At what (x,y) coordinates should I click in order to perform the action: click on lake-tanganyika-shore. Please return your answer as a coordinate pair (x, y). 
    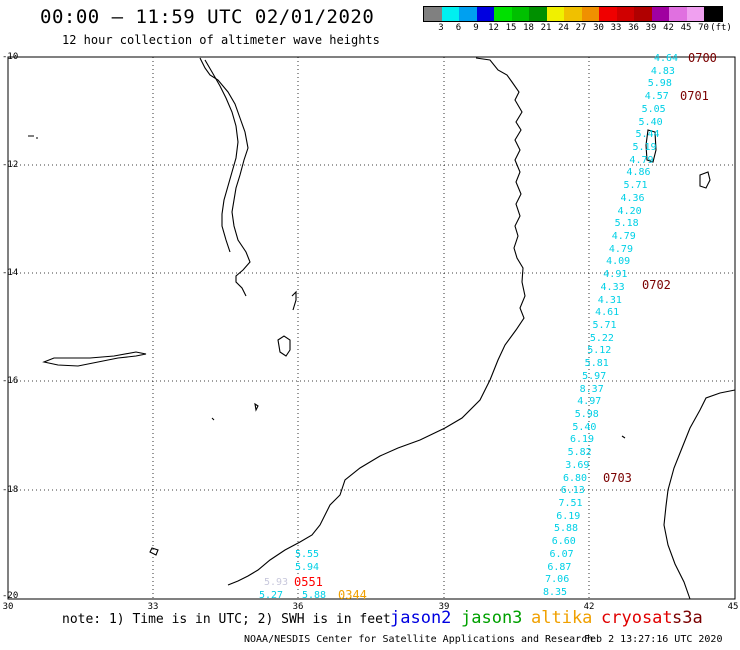
    Looking at the image, I should click on (94, 359).